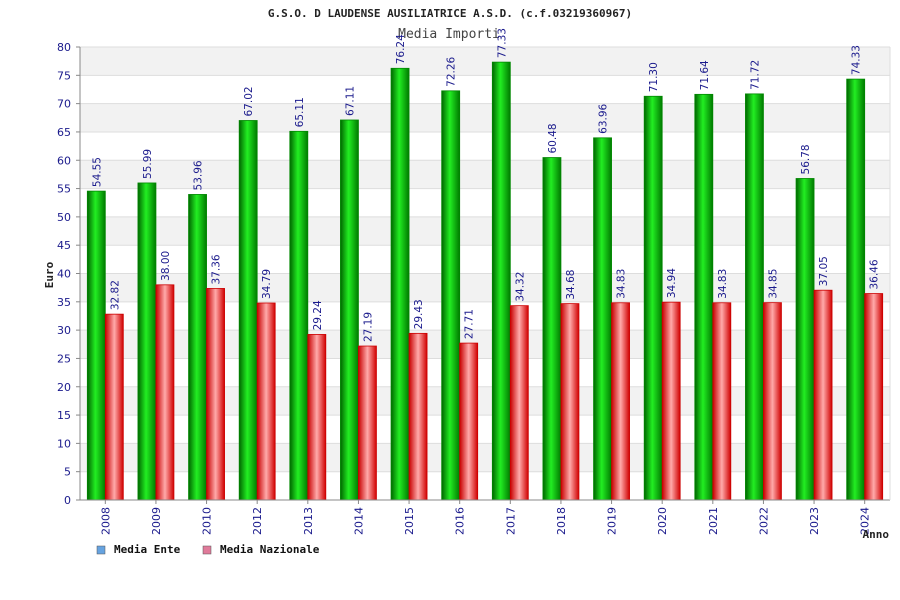  What do you see at coordinates (147, 549) in the screenshot?
I see `legend-label-media-ente: Media Ente` at bounding box center [147, 549].